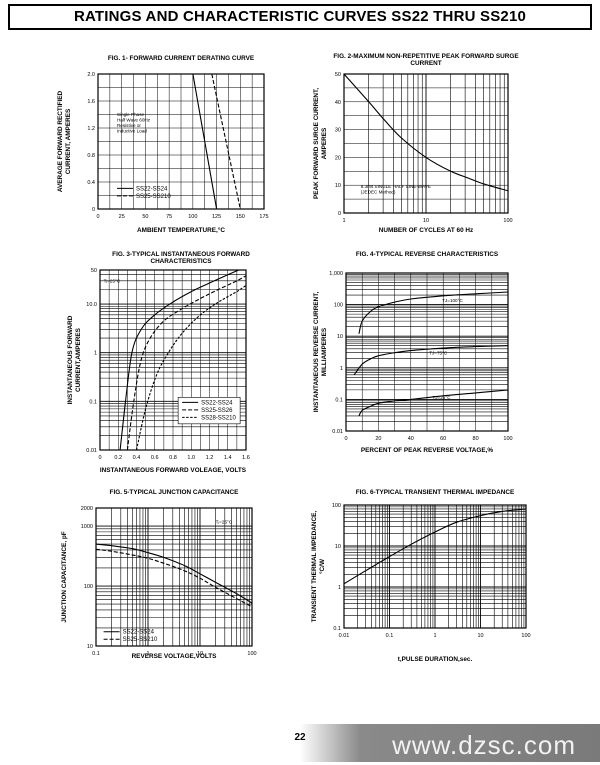 The image size is (600, 765). I want to click on fig1-title: FIG. 1- FORWARD CURRENT DERATING CURVE, so click(181, 58).